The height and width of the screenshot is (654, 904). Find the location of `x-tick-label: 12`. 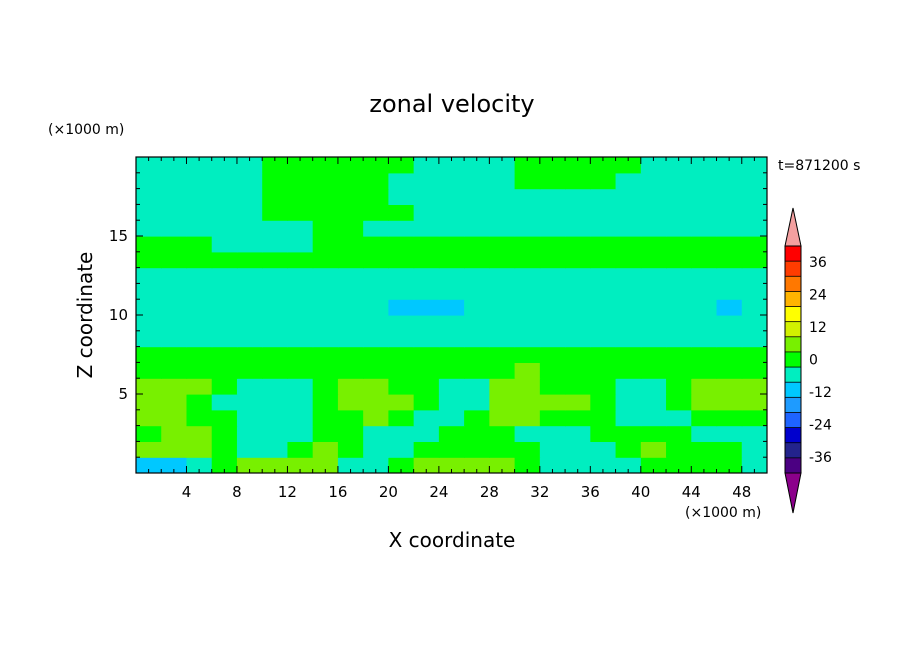

x-tick-label: 12 is located at coordinates (287, 492).